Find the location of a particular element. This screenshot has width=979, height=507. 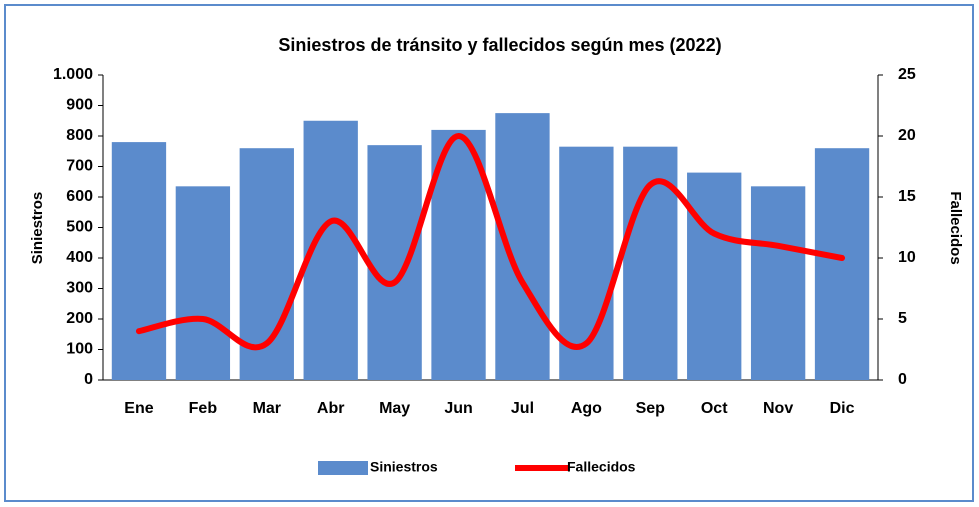

x-tick-label: Nov is located at coordinates (778, 408).